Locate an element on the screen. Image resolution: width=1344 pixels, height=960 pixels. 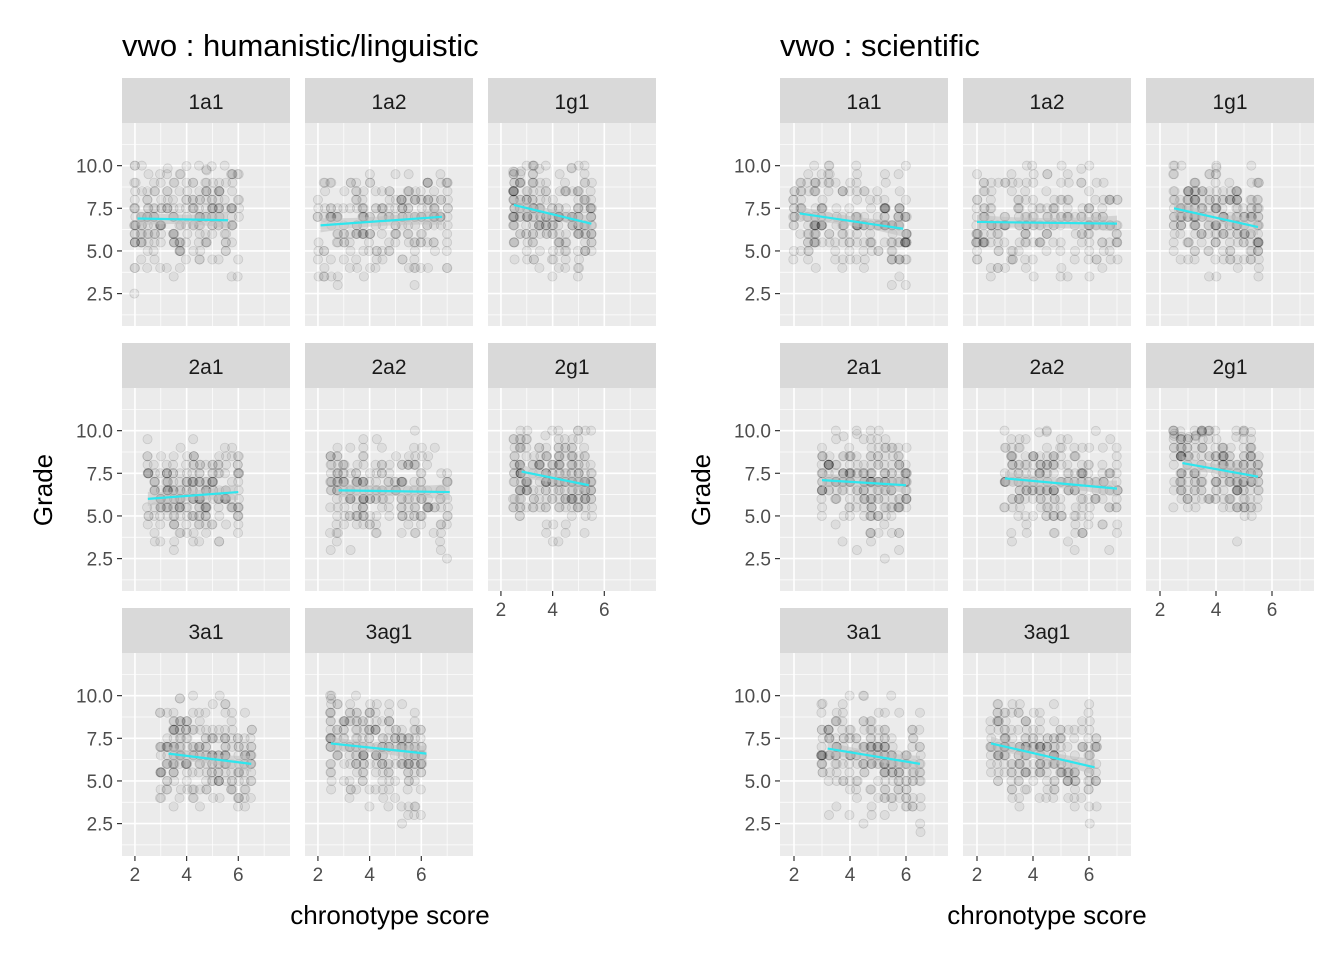
facet-label: 1a2 is located at coordinates (1046, 102).